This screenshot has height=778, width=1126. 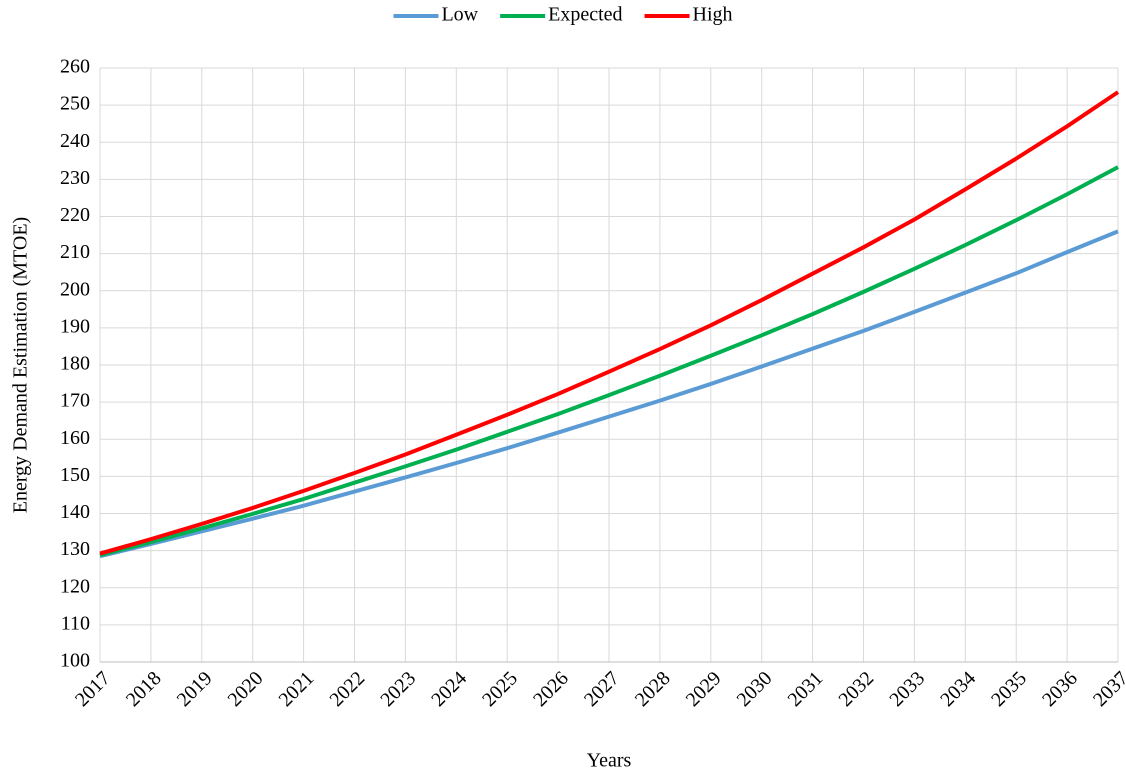 I want to click on y-tick-label: 180, so click(x=75, y=364).